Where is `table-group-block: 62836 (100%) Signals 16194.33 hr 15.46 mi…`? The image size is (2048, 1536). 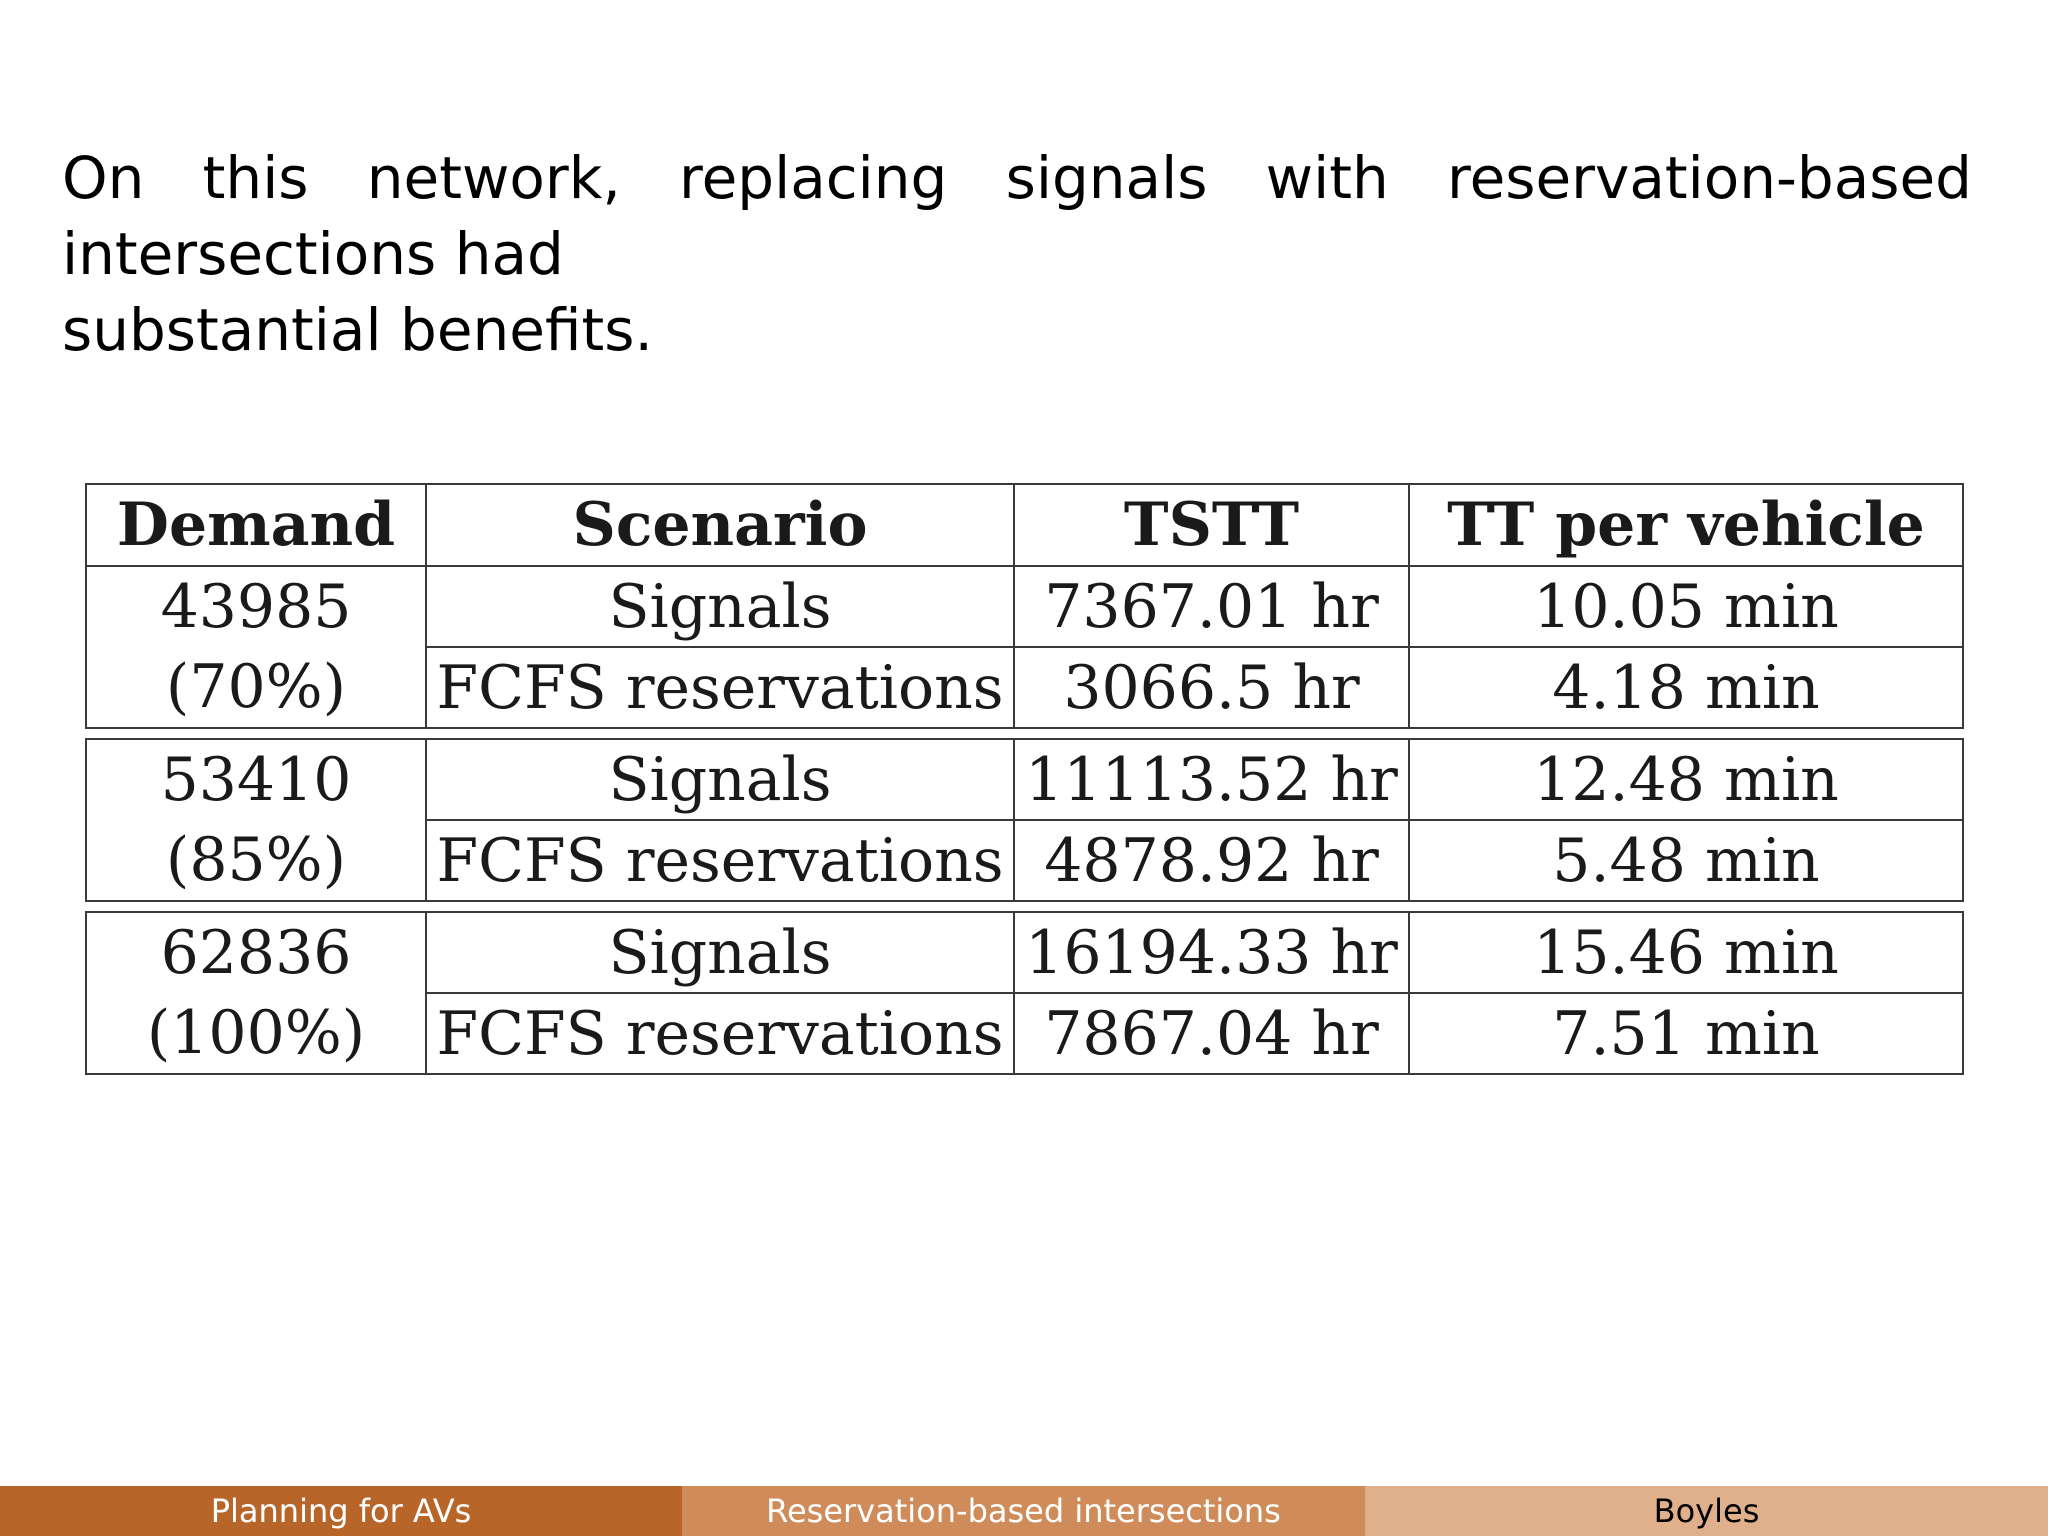 table-group-block: 62836 (100%) Signals 16194.33 hr 15.46 mi… is located at coordinates (1024, 993).